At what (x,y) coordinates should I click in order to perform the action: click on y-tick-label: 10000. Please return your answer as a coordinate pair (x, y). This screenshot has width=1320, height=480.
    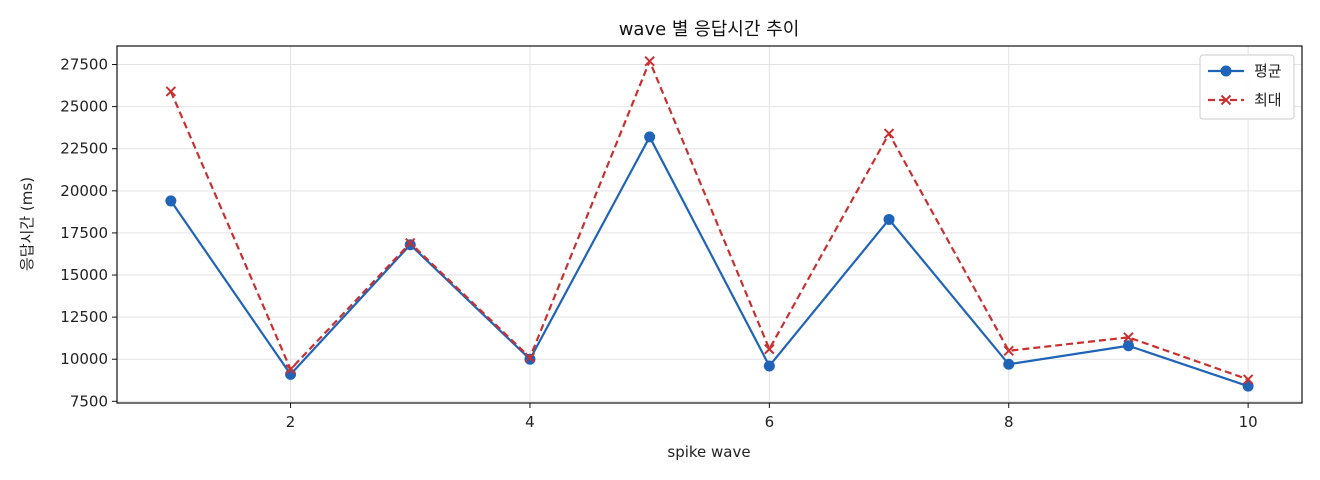
    Looking at the image, I should click on (84, 359).